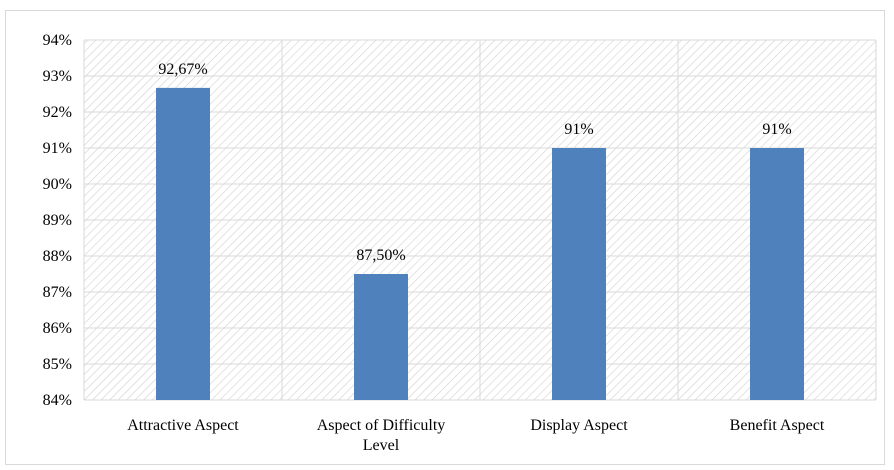 This screenshot has height=470, width=894. Describe the element at coordinates (57, 364) in the screenshot. I see `y-tick-label: 85%` at that location.